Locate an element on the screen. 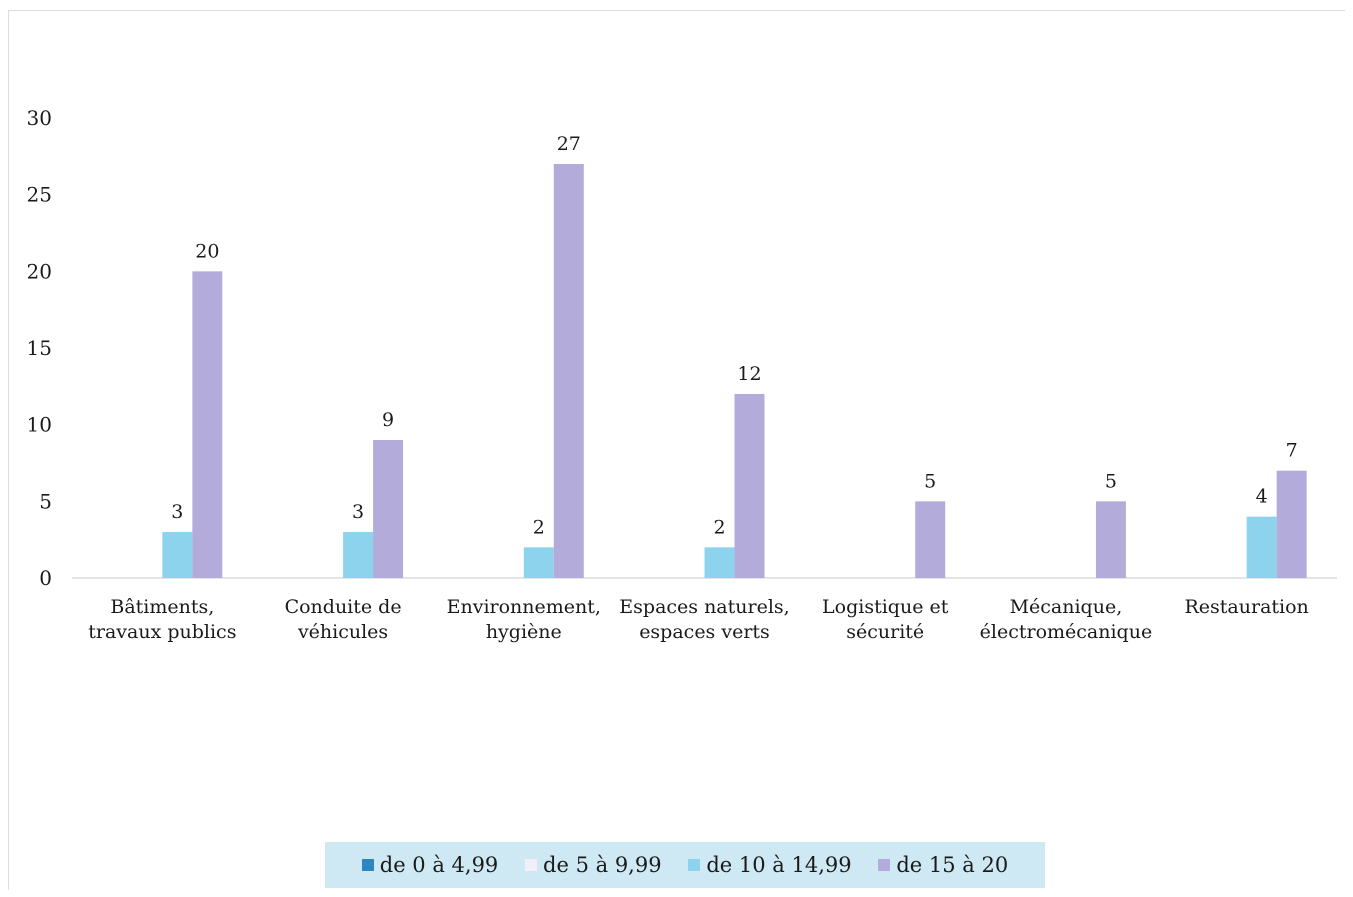 The image size is (1353, 897). x-category-label: Mécanique, électromécanique is located at coordinates (1066, 619).